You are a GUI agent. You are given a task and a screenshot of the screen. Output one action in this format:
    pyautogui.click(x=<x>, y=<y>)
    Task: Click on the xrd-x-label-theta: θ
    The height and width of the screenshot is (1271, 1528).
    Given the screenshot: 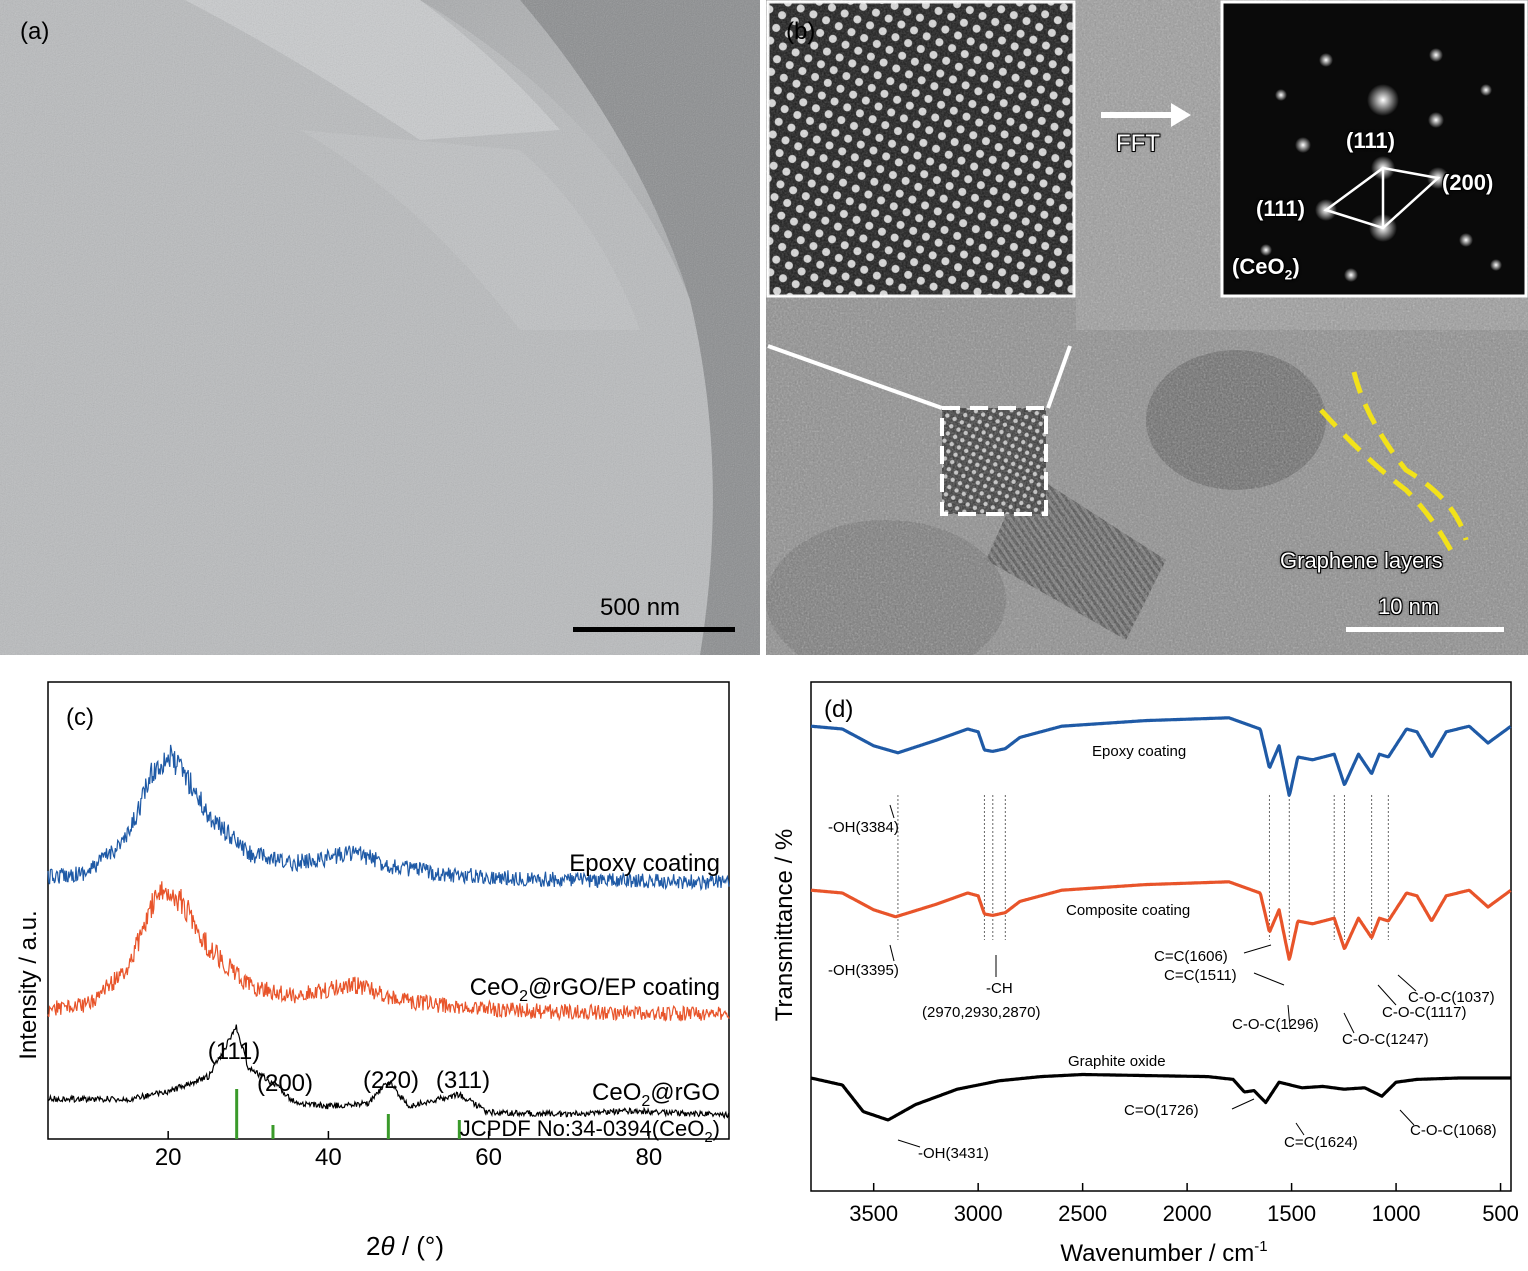 What is the action you would take?
    pyautogui.click(x=387, y=1246)
    